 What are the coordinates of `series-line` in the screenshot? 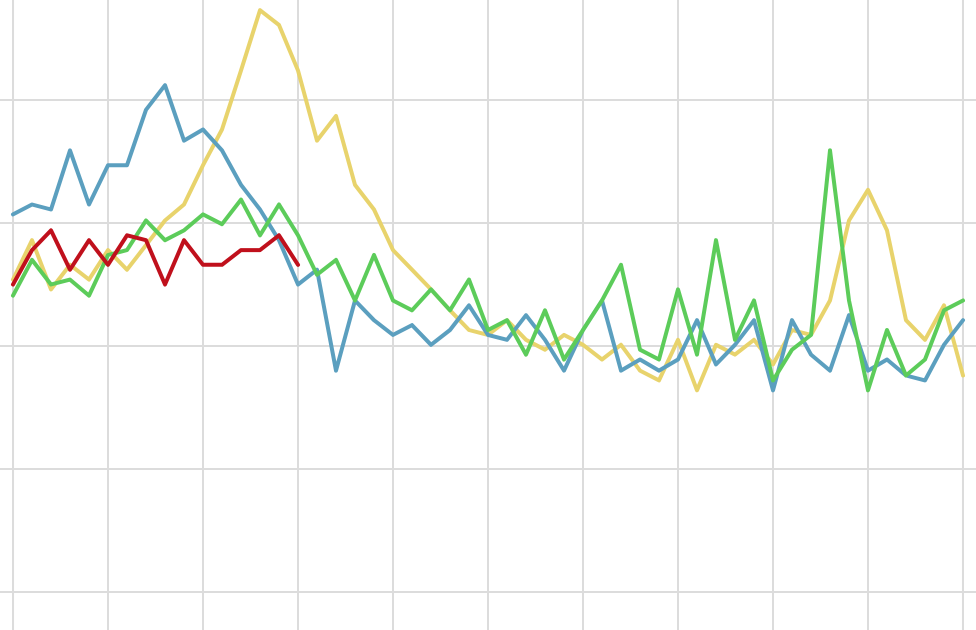 It's located at (155, 257).